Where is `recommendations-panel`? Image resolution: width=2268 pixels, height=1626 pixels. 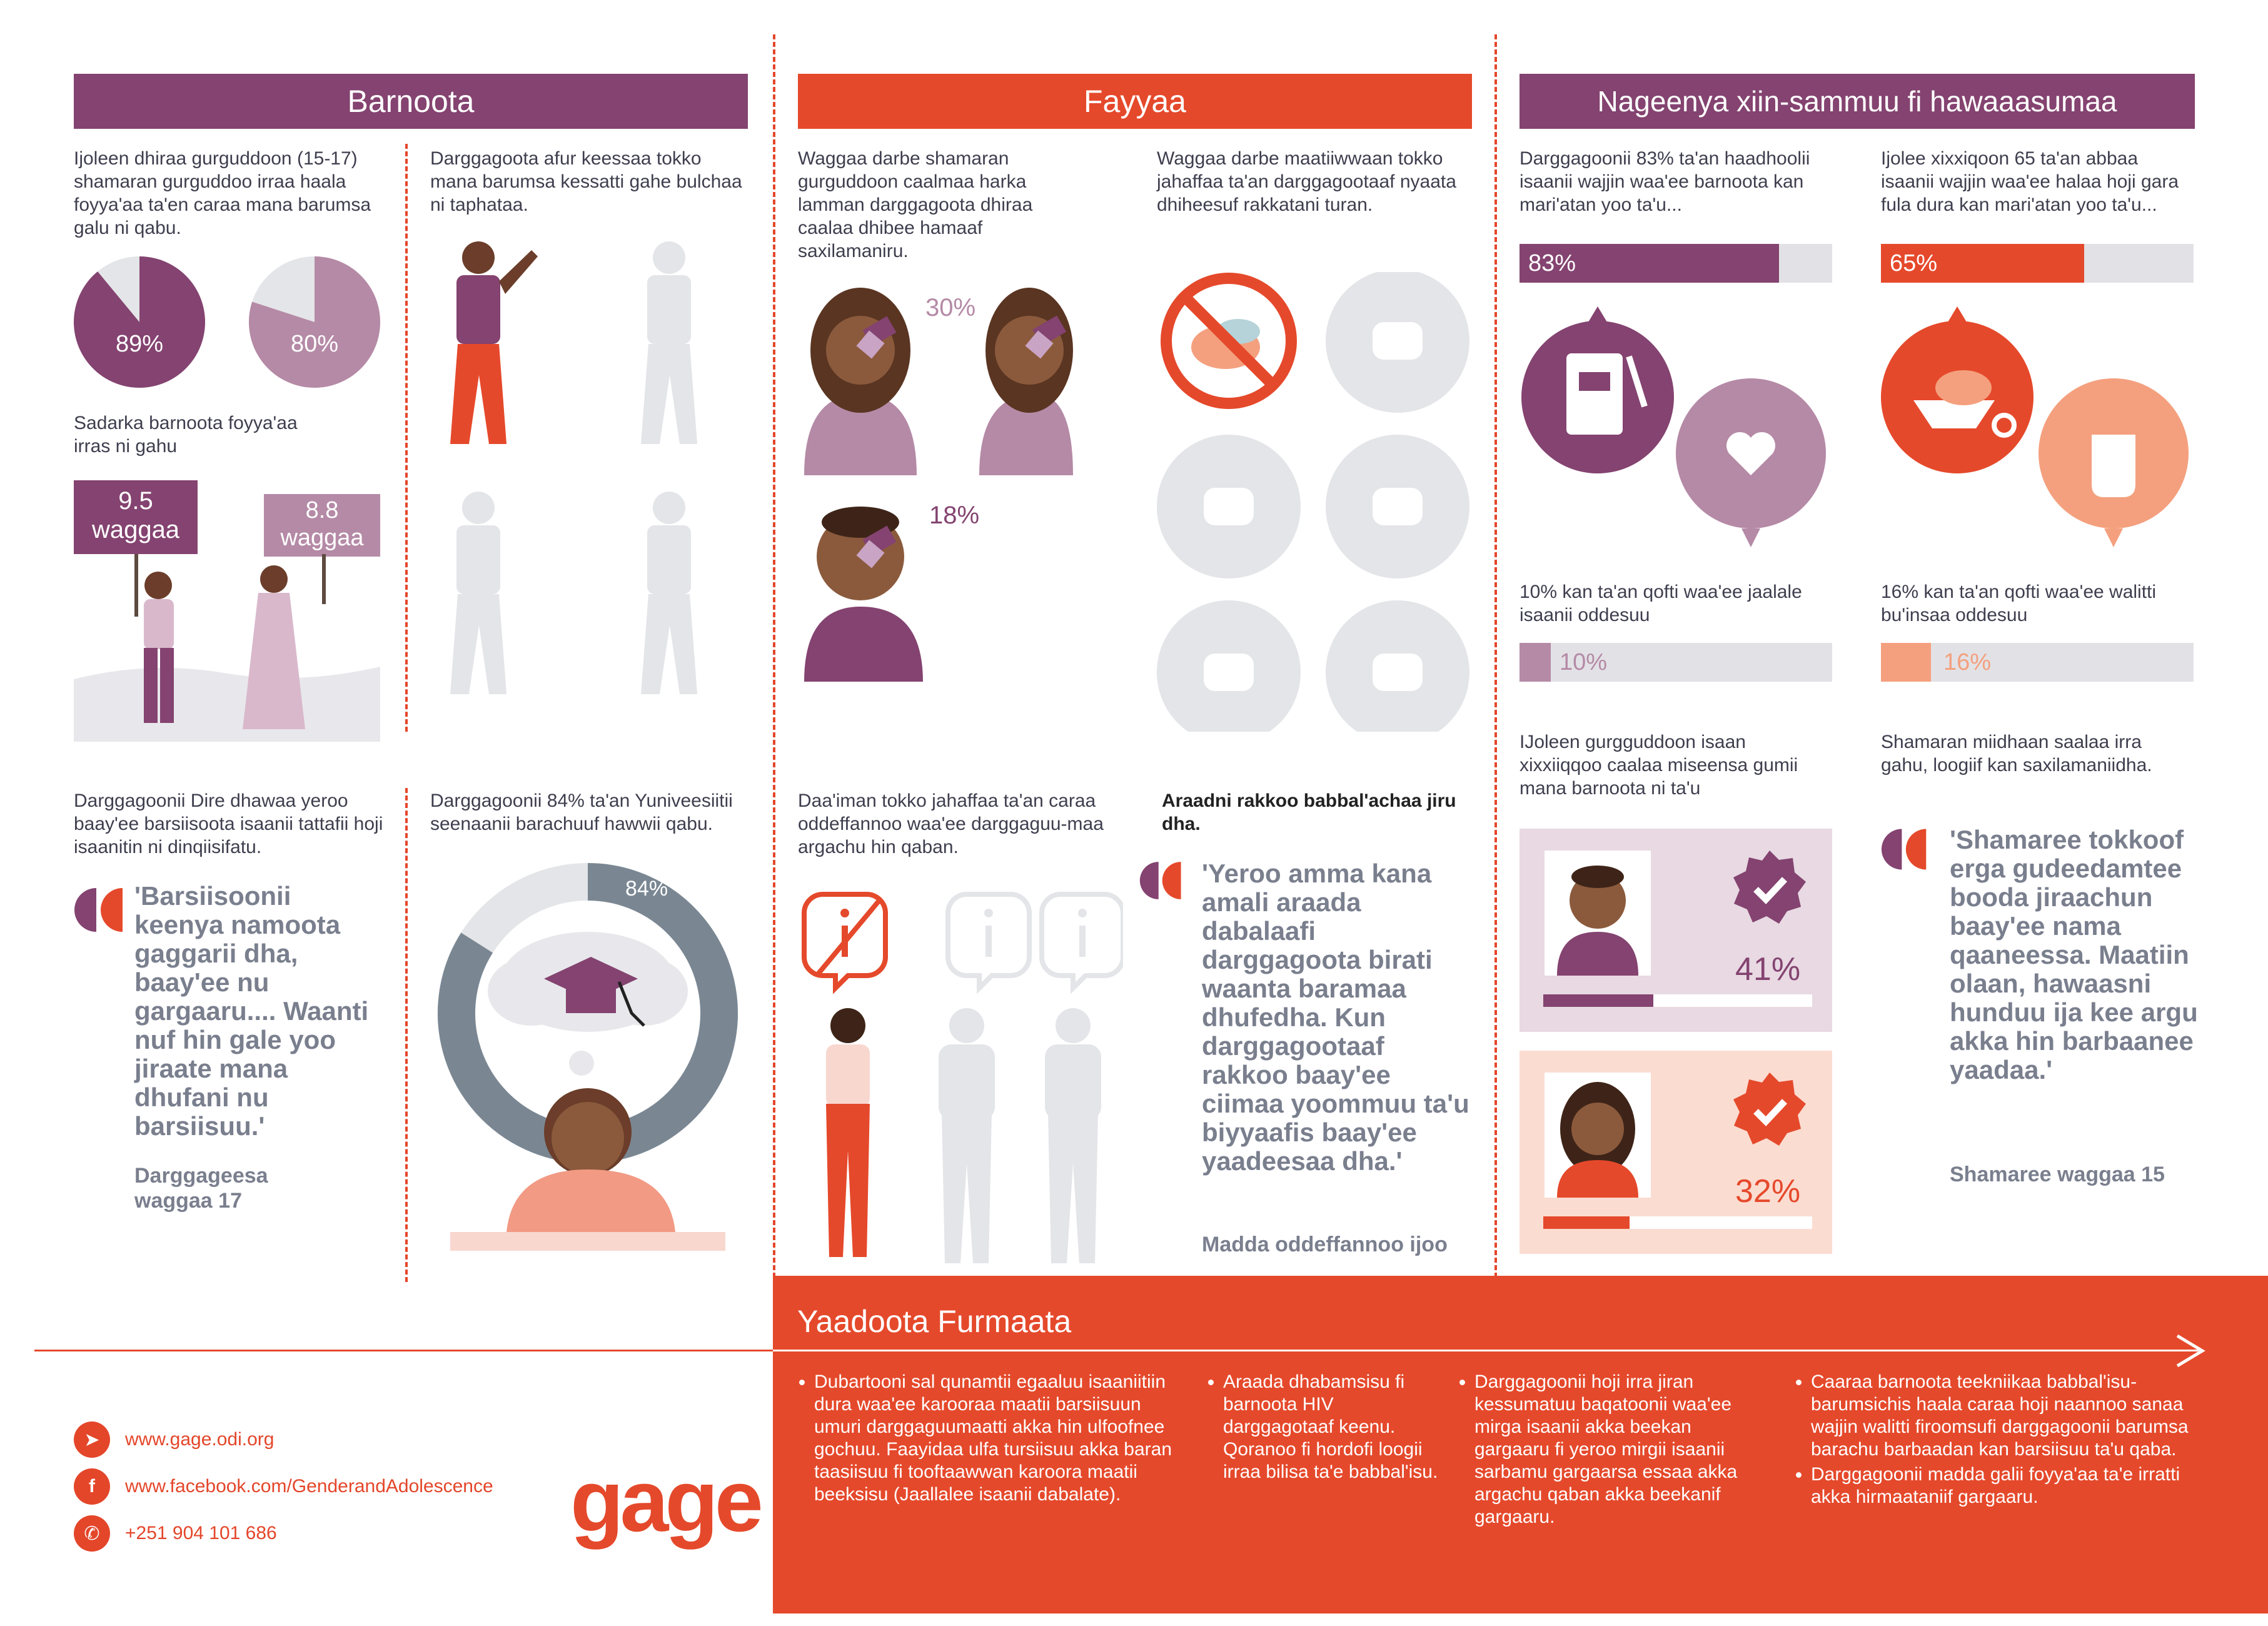 recommendations-panel is located at coordinates (1520, 1445).